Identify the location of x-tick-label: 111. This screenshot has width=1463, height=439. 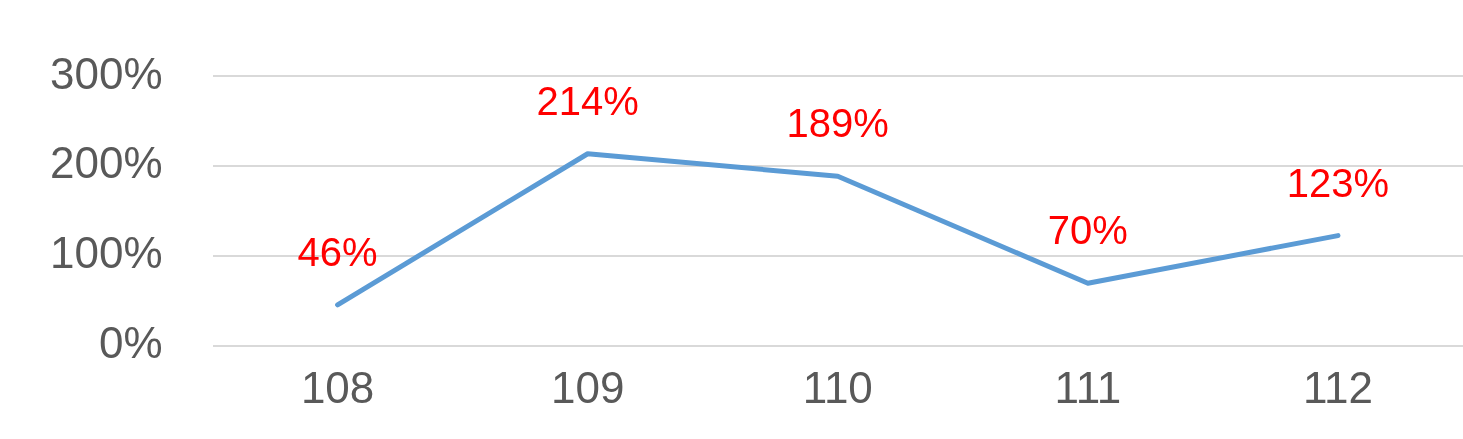
(1088, 387).